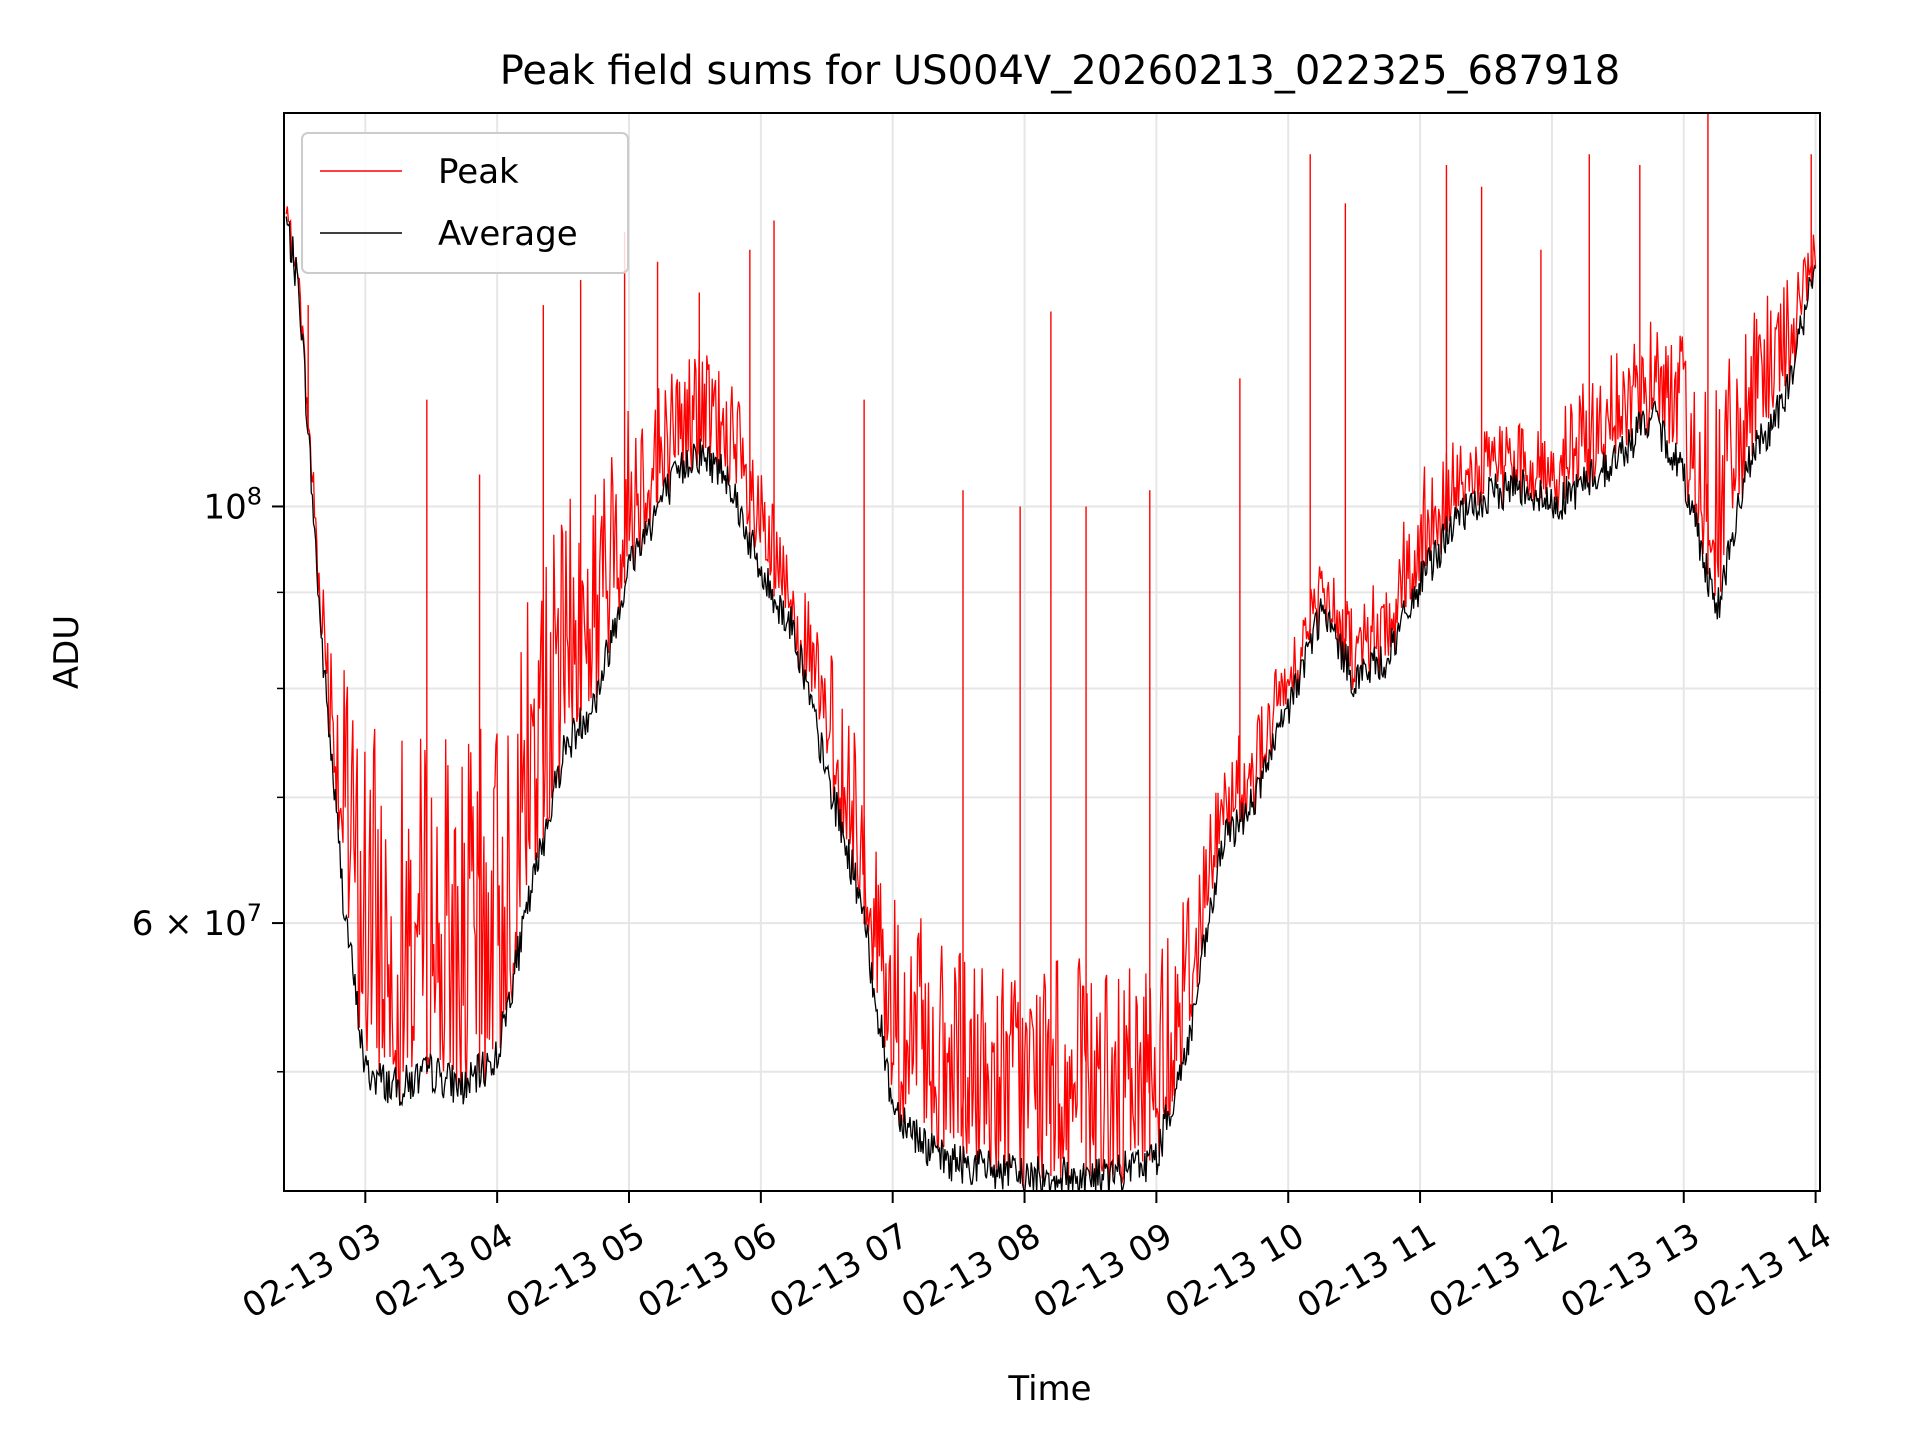  Describe the element at coordinates (208, 777) in the screenshot. I see `y-axis: 108 6 × 107` at that location.